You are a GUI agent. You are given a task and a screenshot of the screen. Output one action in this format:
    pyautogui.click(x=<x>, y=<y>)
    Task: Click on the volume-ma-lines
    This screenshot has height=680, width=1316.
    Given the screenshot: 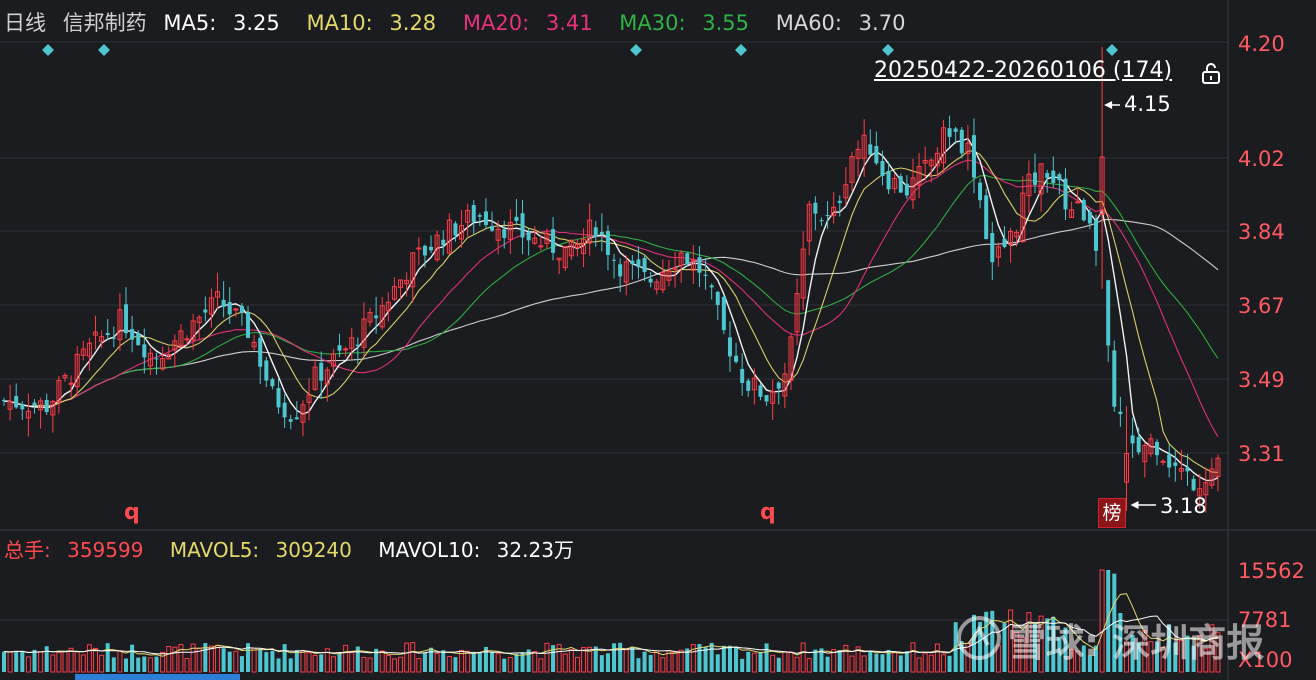 What is the action you would take?
    pyautogui.click(x=611, y=625)
    